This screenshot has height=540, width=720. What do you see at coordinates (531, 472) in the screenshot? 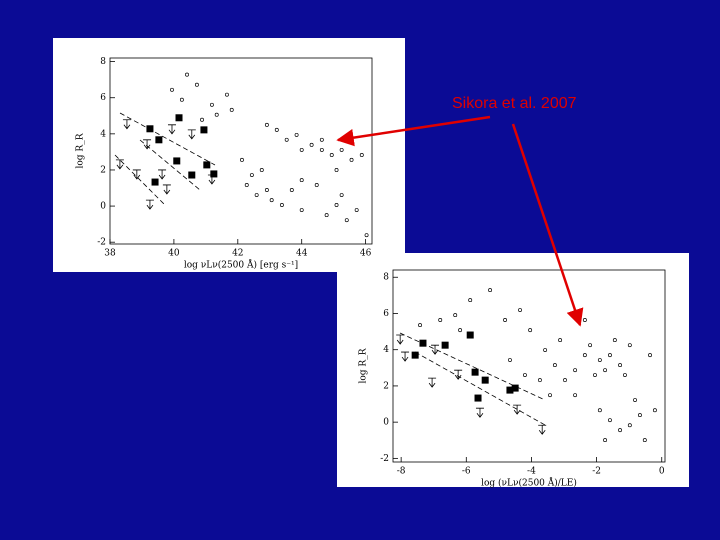
I see `x-tick-label: -4` at bounding box center [531, 472].